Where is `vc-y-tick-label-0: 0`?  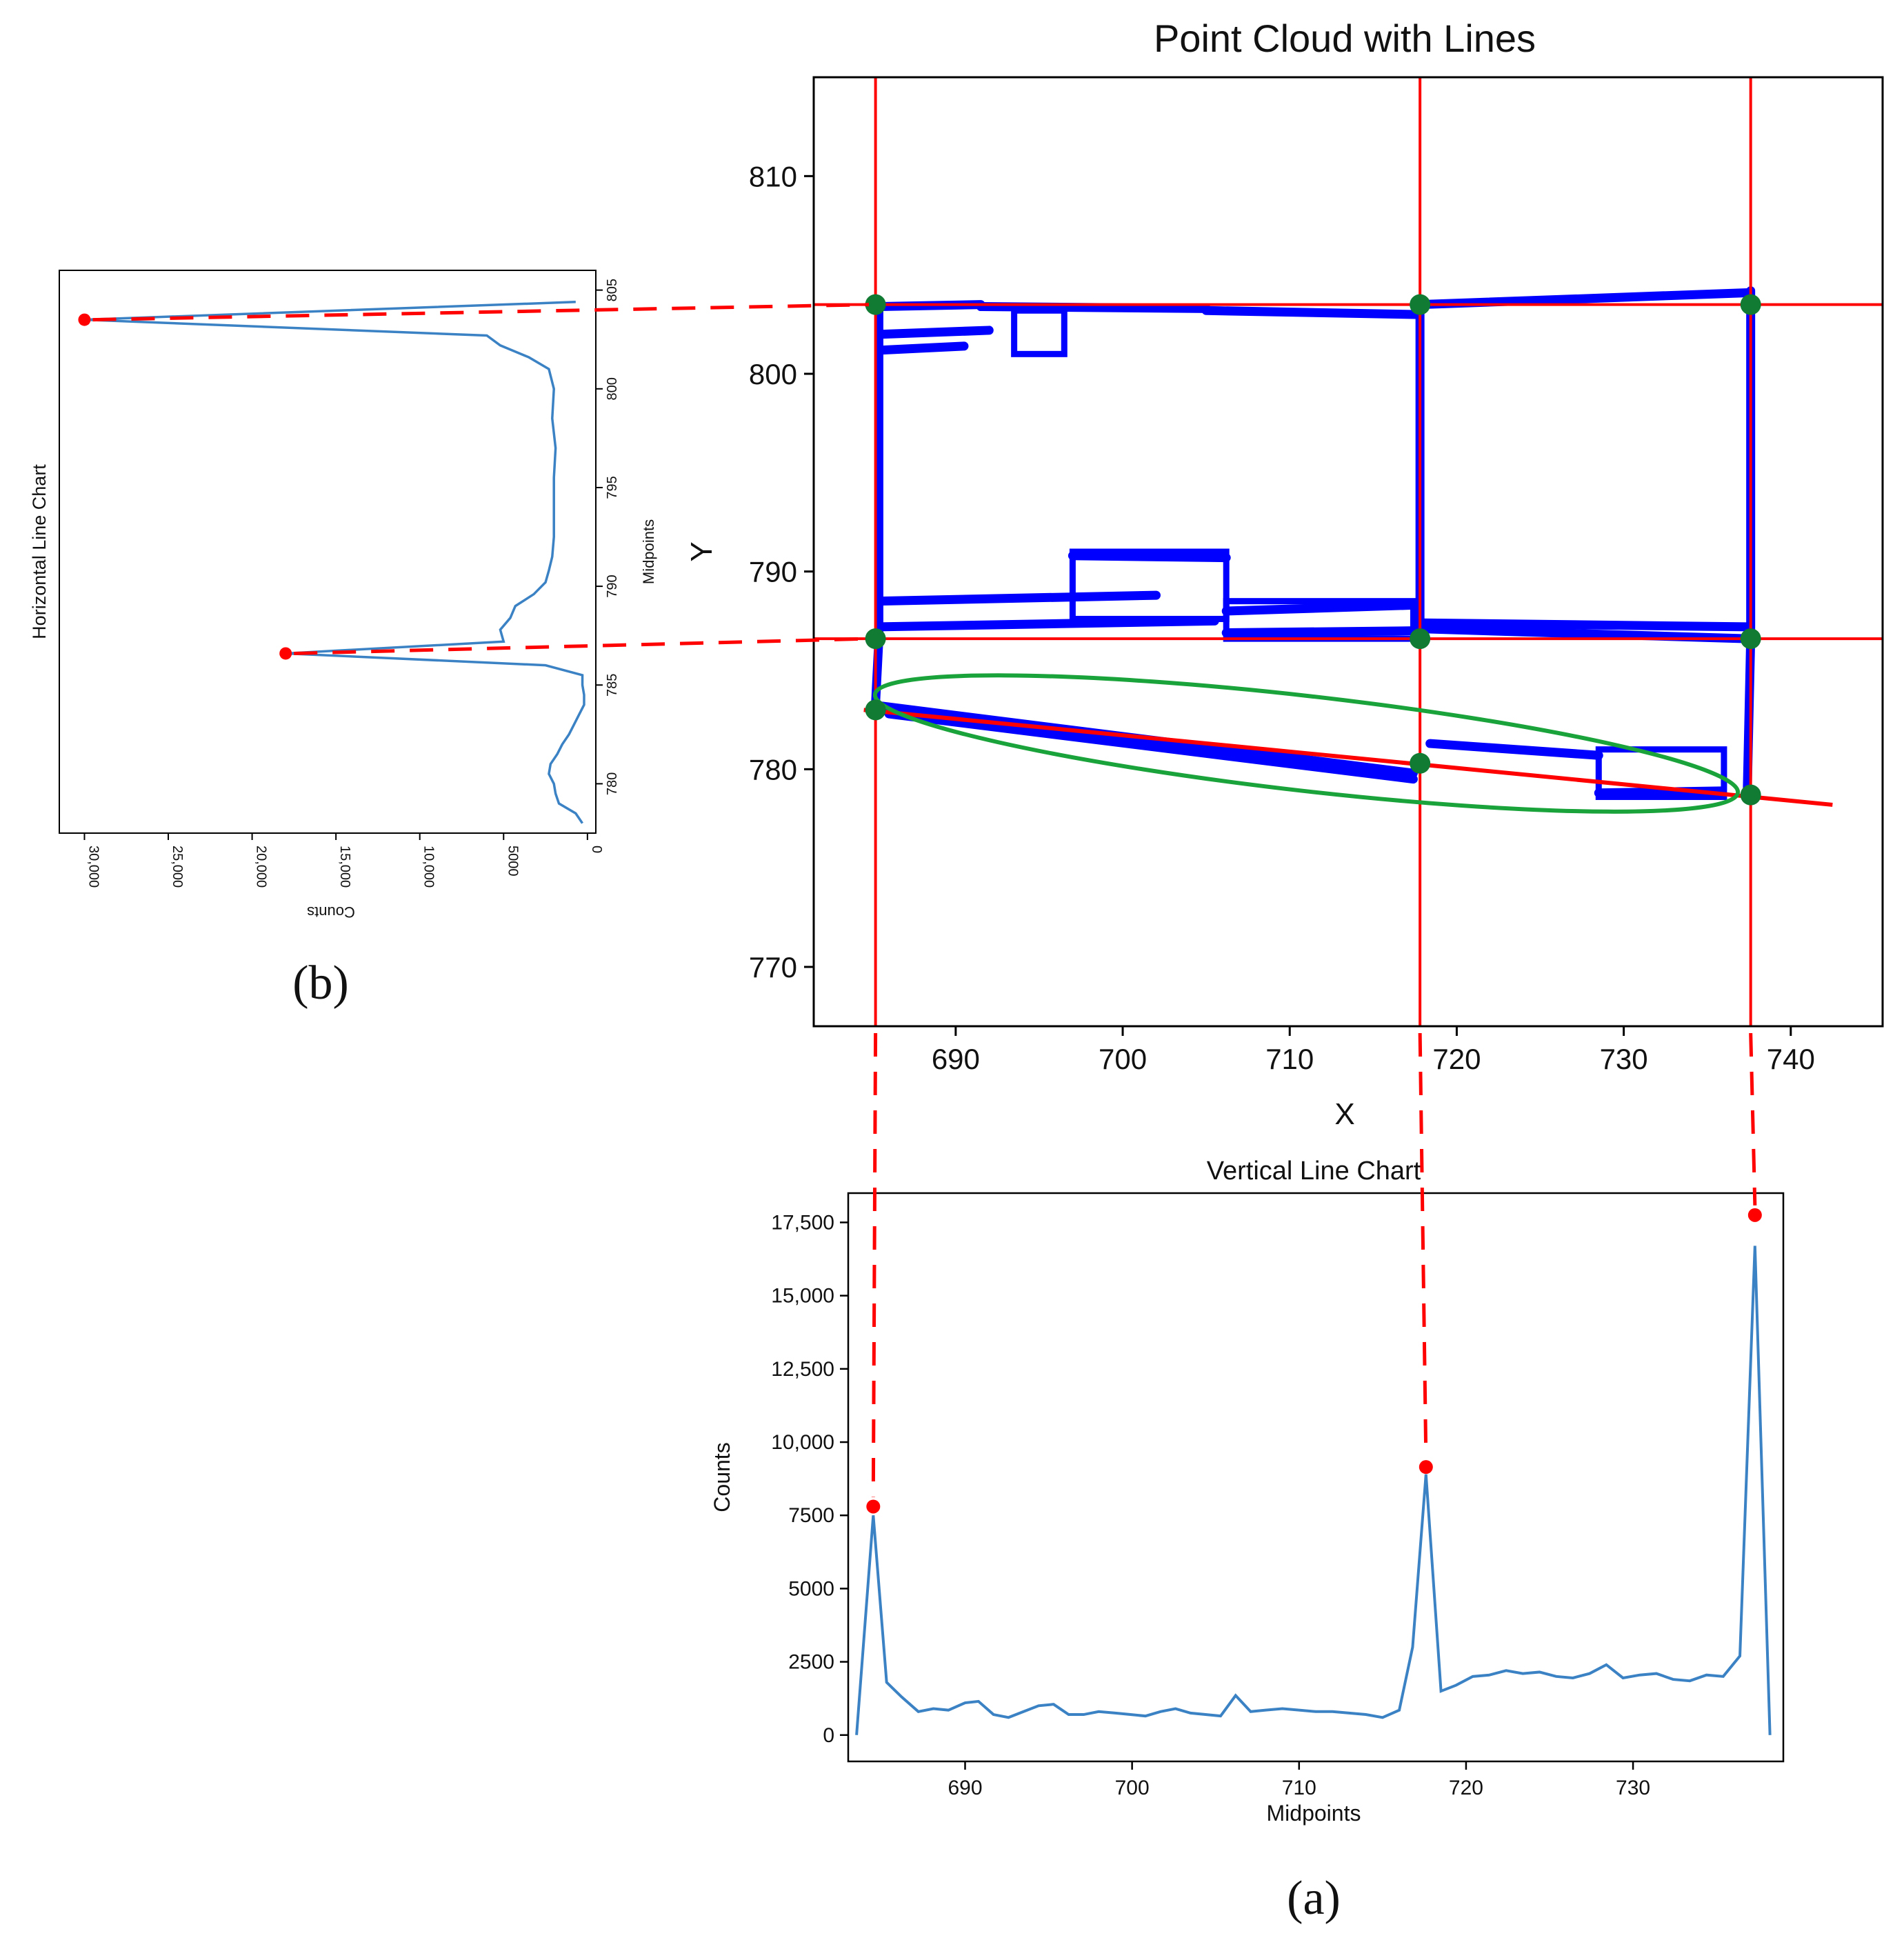
vc-y-tick-label-0: 0 is located at coordinates (828, 1736).